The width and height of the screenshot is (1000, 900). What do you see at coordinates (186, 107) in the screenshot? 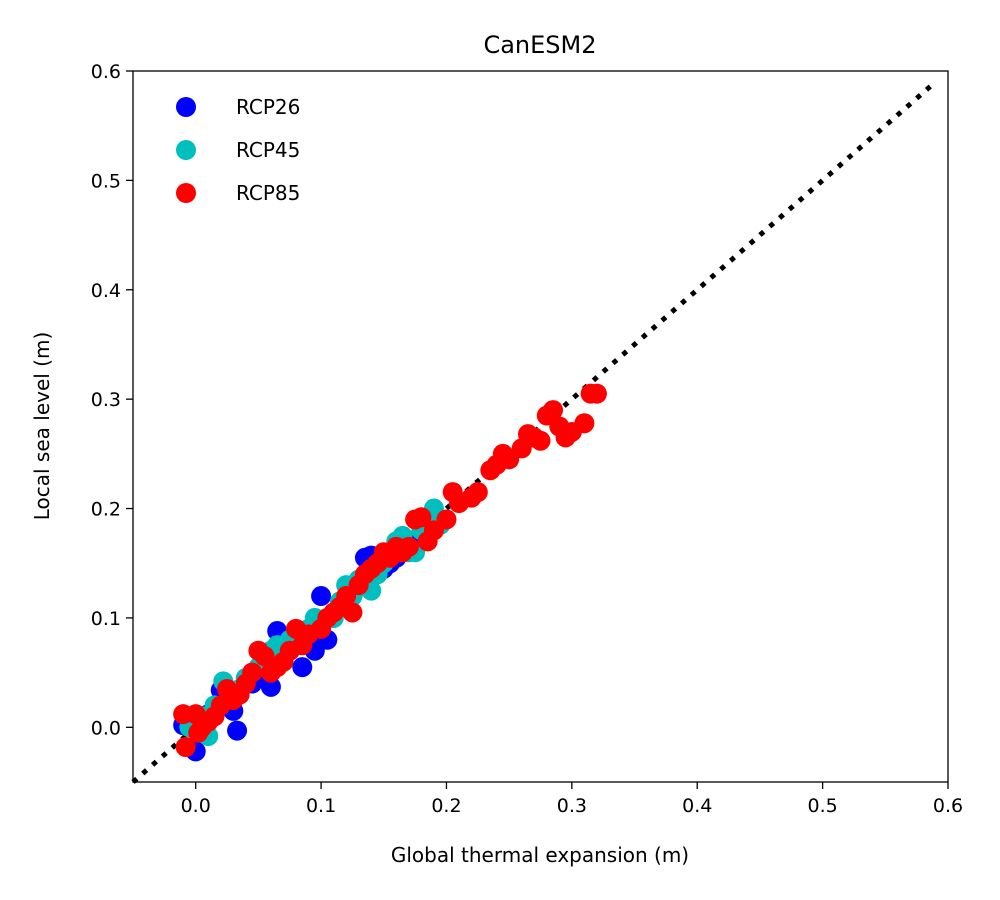
I see `legend-marker-rcp26` at bounding box center [186, 107].